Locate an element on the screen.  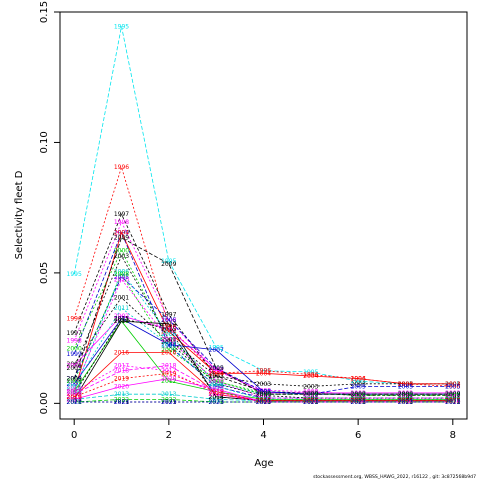
point-label-2011-age-4: 2011 is located at coordinates (263, 399).